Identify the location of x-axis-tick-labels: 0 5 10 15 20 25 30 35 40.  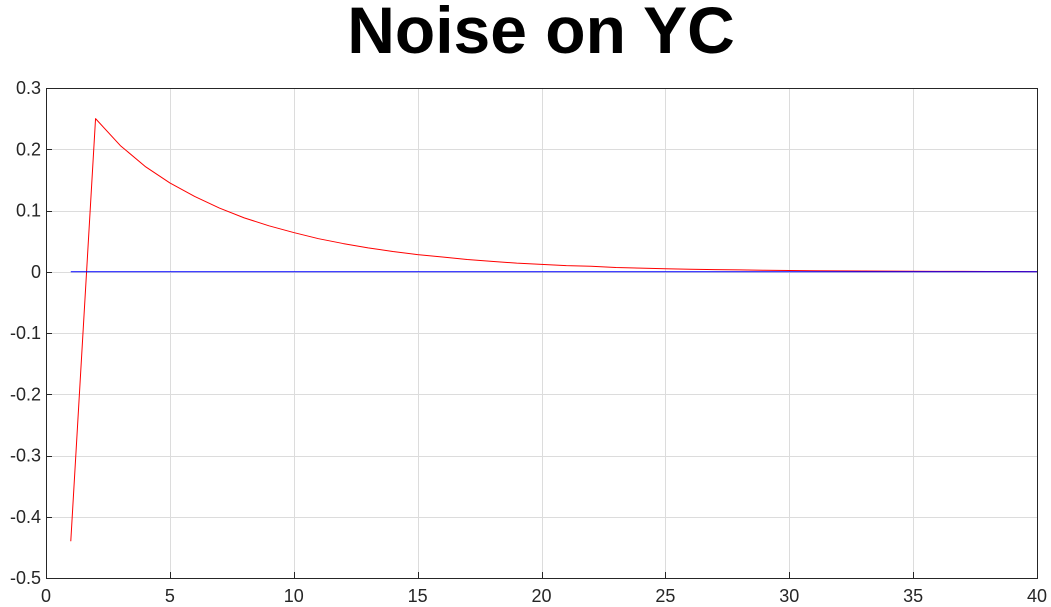
(544, 596).